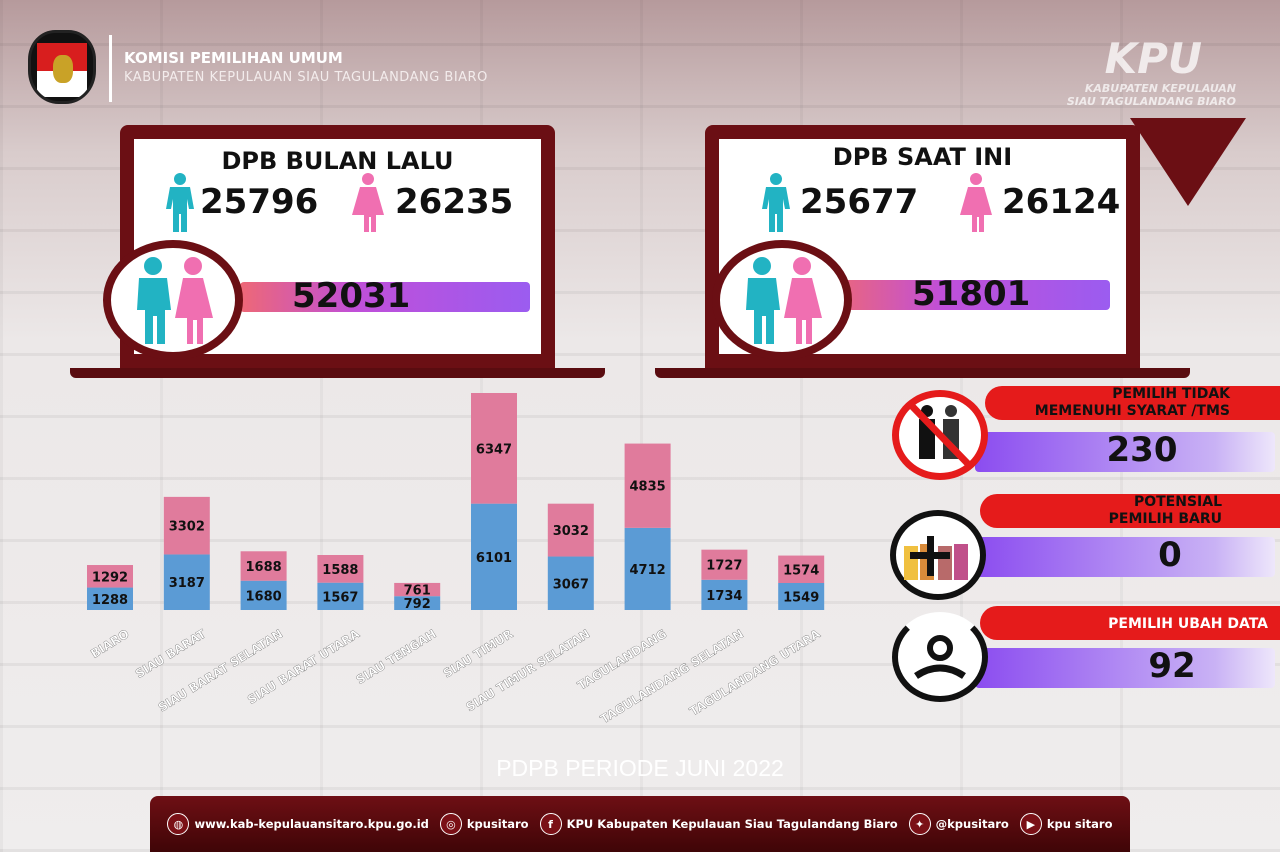 The image size is (1280, 852). I want to click on dpb-lalu-female: 26235, so click(454, 202).